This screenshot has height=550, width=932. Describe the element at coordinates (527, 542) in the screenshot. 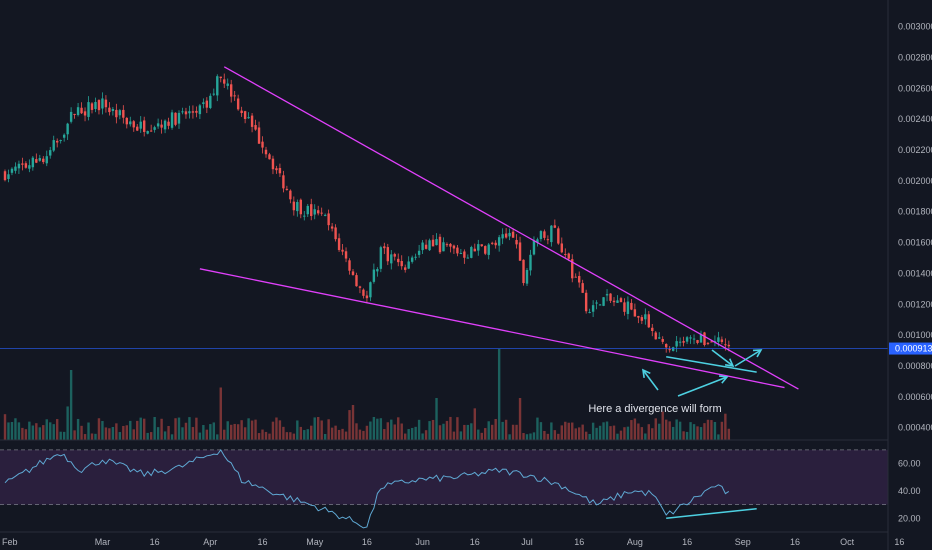

I see `time-tick-label: Jul` at that location.